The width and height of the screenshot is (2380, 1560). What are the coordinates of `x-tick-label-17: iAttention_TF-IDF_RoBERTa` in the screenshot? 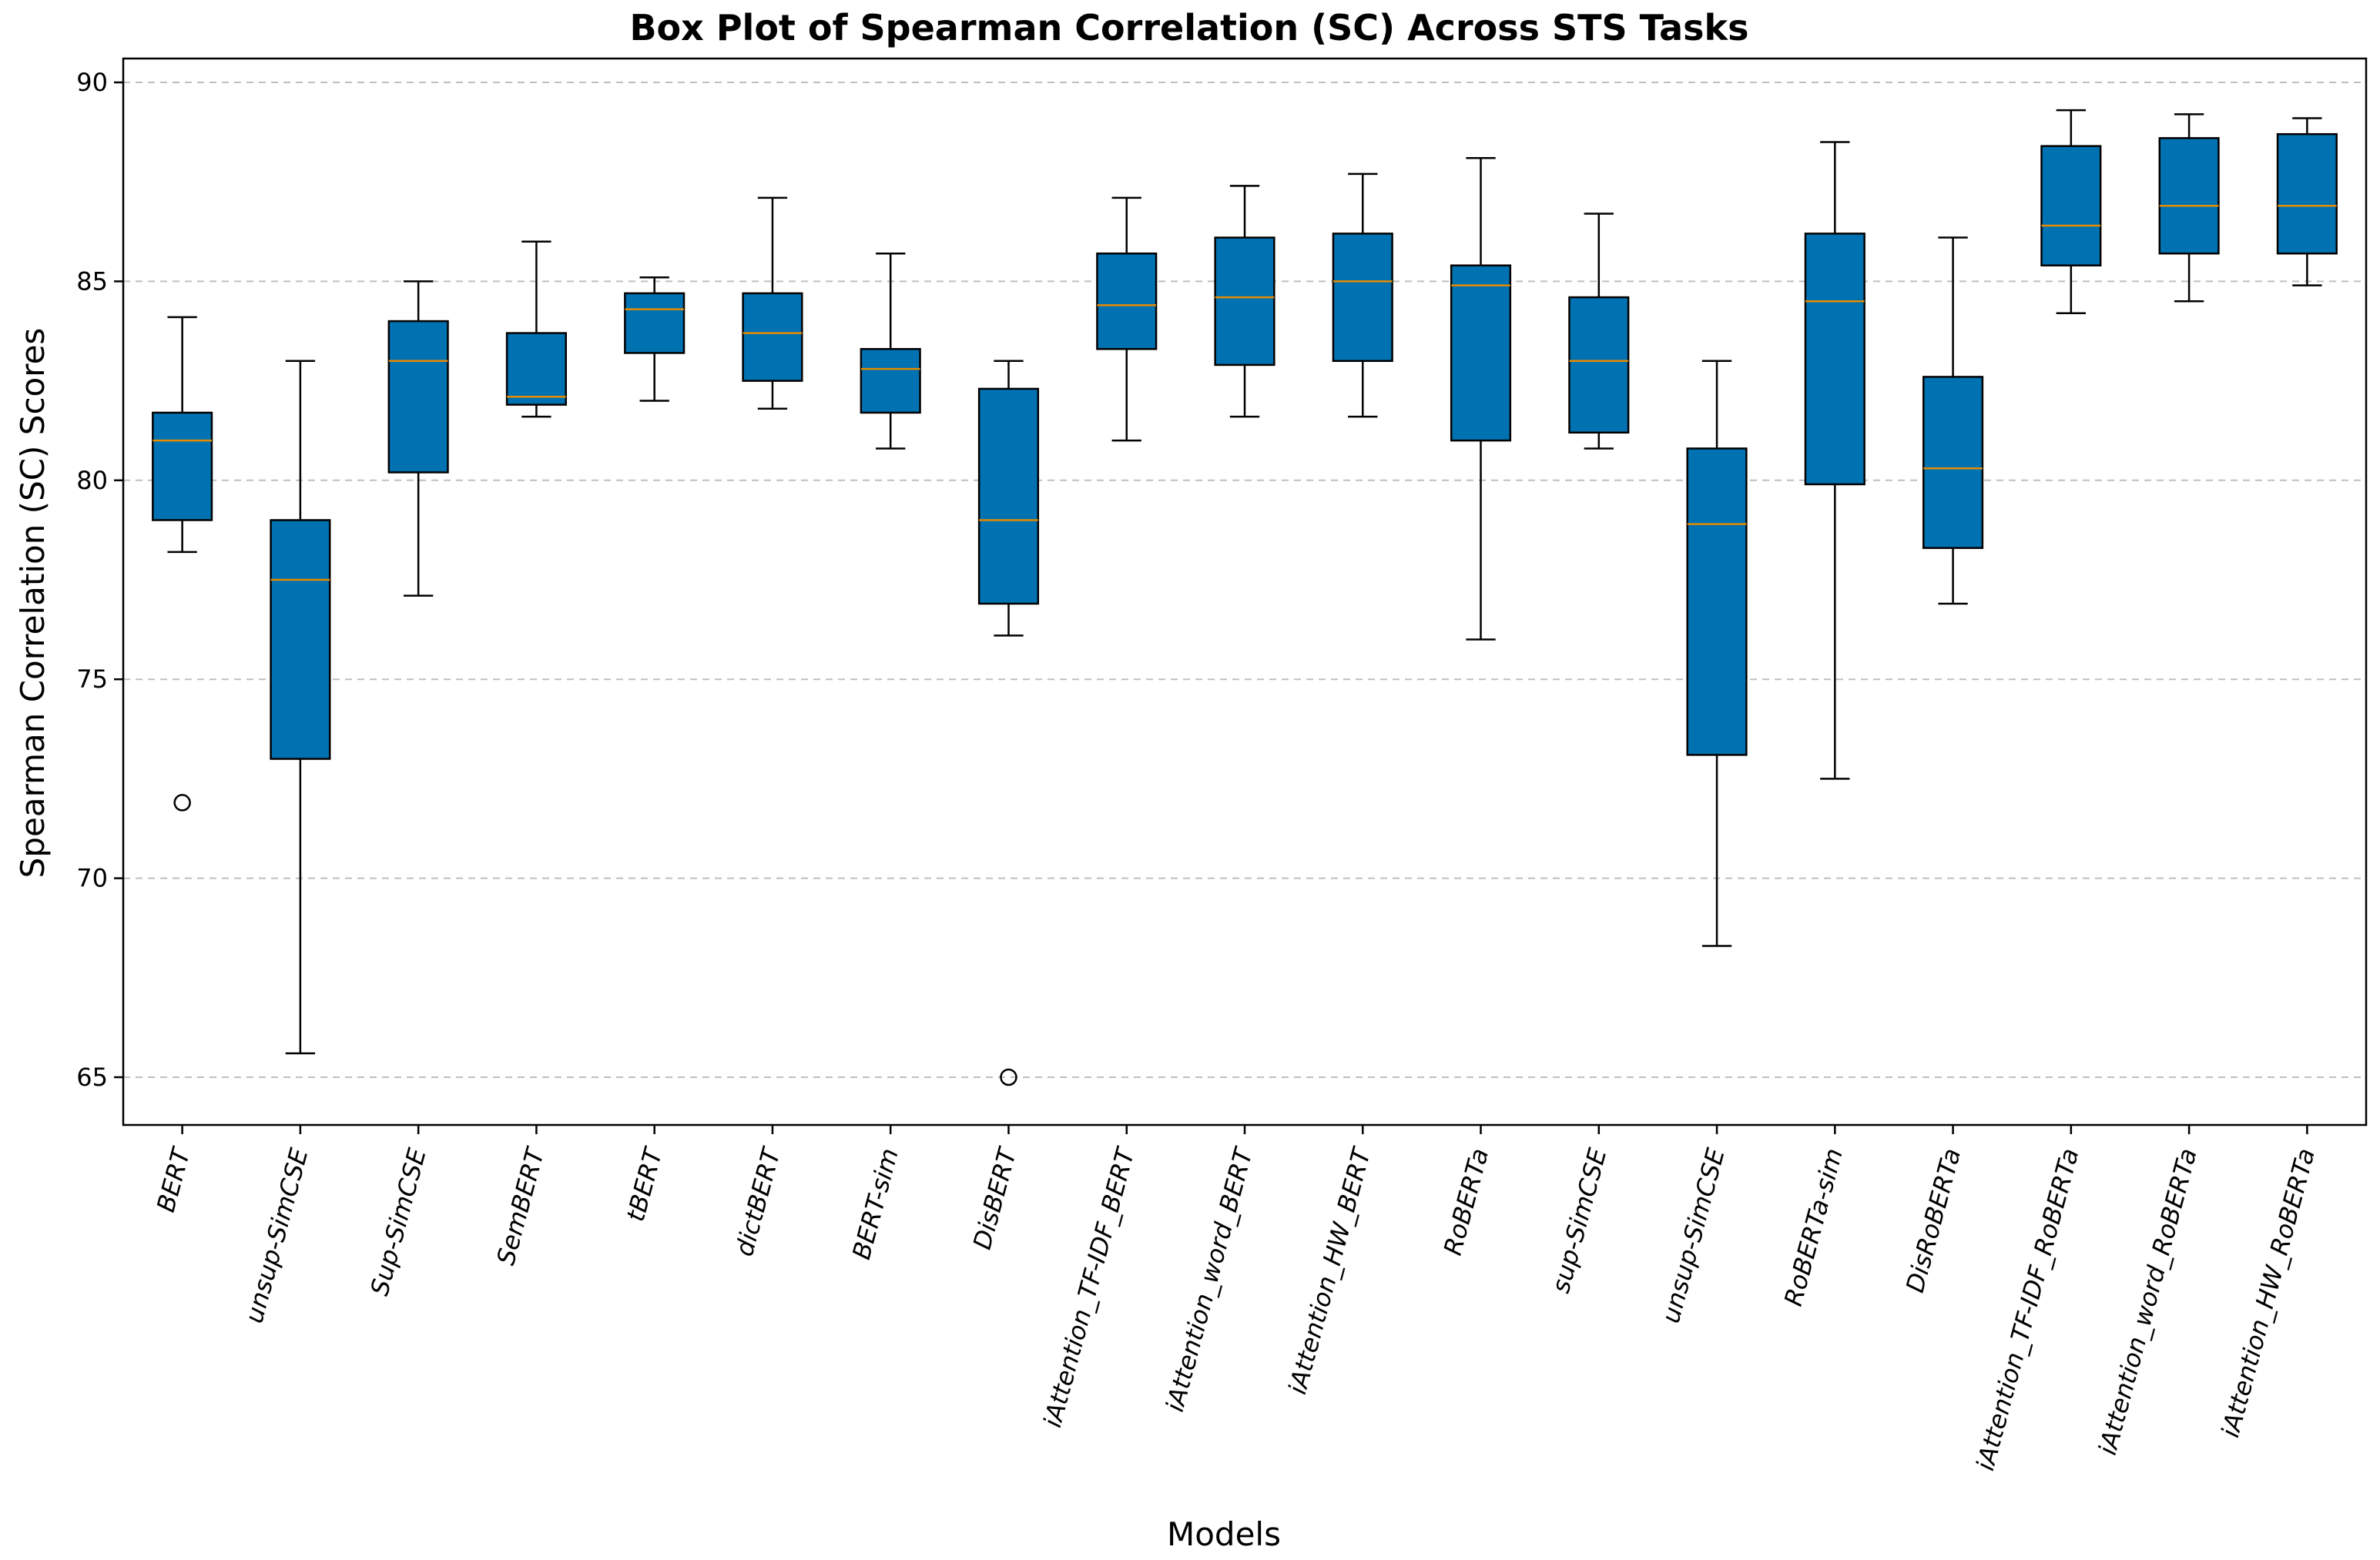 It's located at (2027, 1309).